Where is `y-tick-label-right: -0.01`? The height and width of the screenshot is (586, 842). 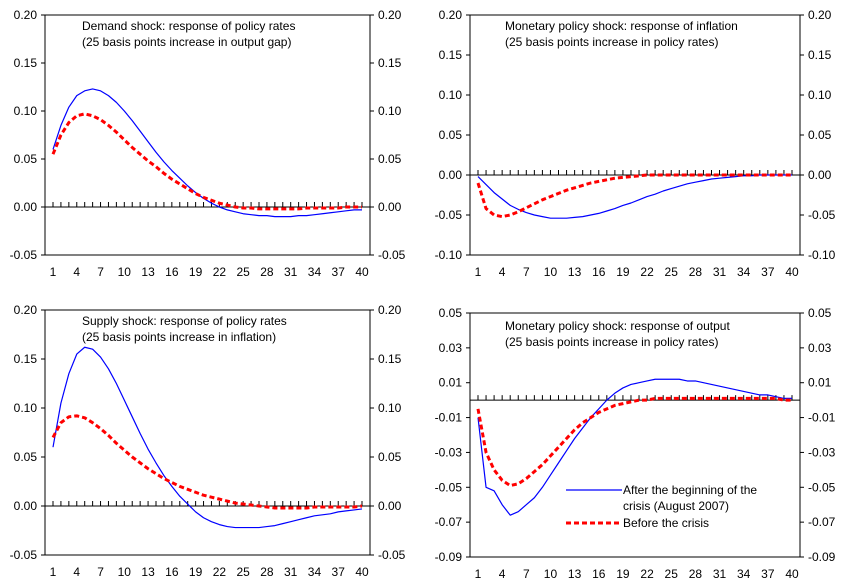
y-tick-label-right: -0.01 is located at coordinates (822, 418).